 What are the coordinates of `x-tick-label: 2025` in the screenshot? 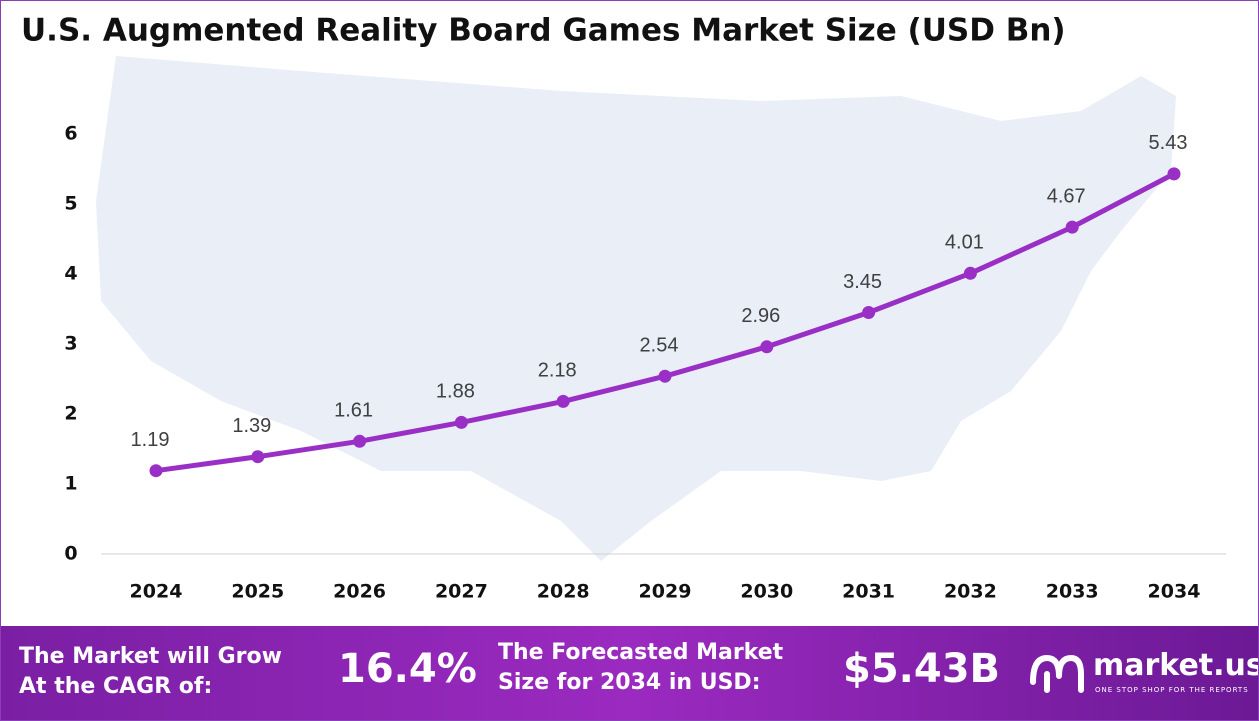 It's located at (257, 592).